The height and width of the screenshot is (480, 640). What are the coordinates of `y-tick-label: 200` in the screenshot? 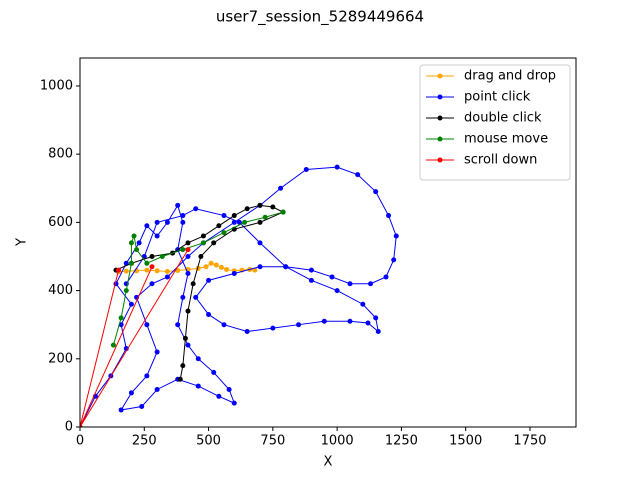 It's located at (60, 358).